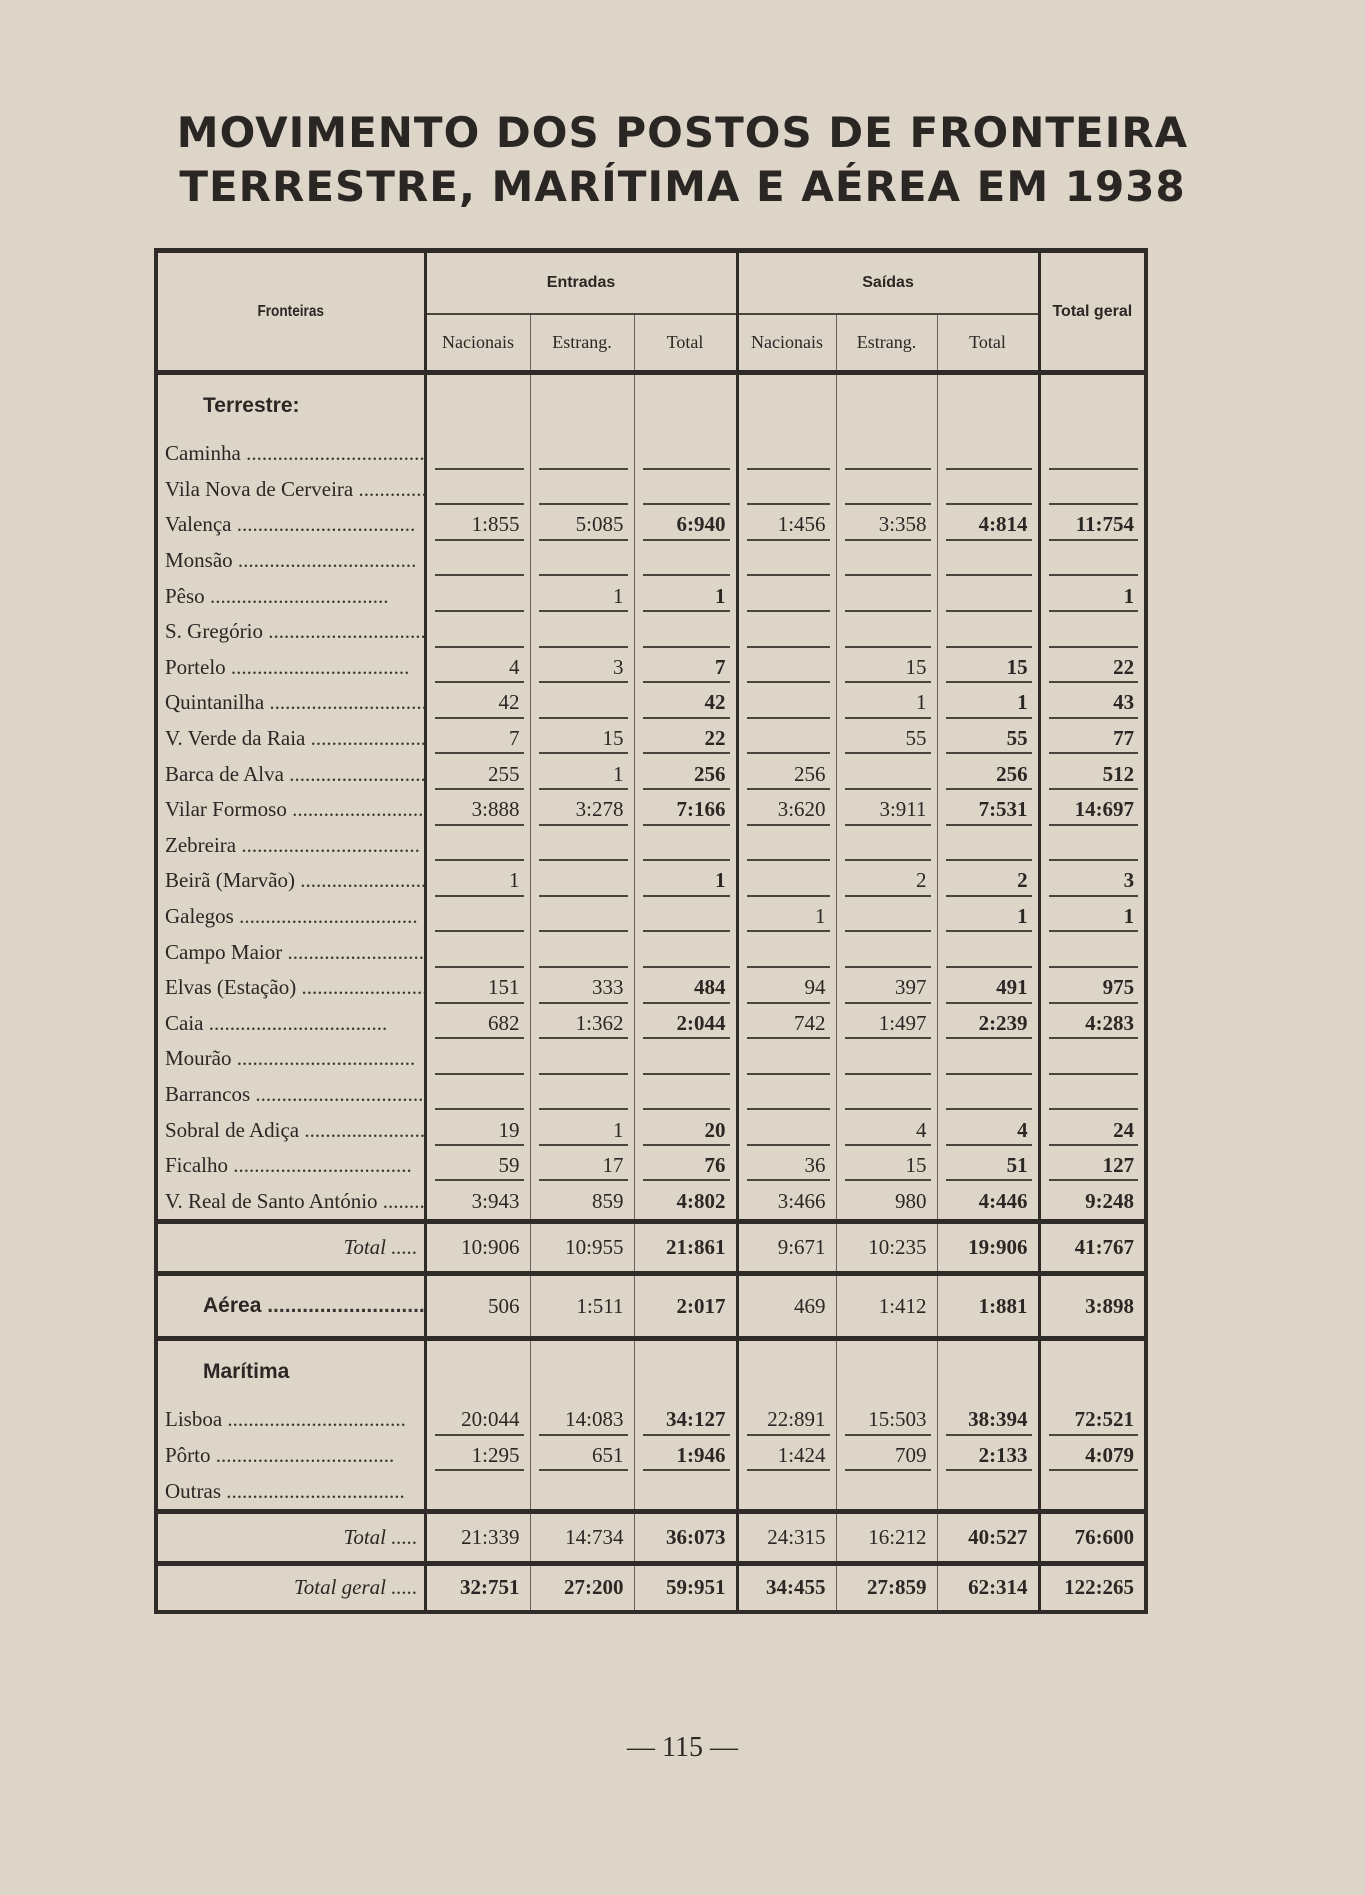  I want to click on value-text: 3, so click(618, 666).